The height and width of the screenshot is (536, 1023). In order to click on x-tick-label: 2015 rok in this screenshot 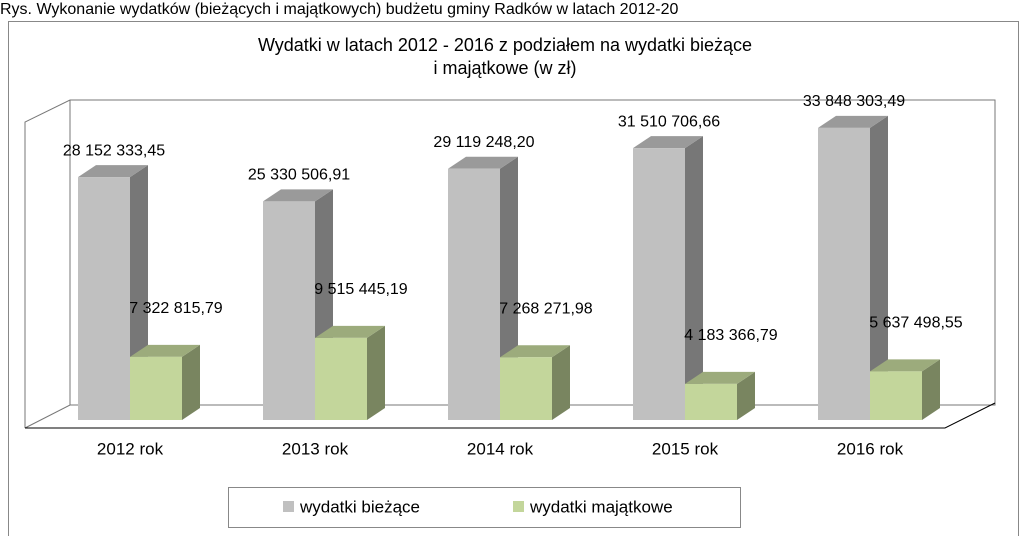, I will do `click(685, 448)`.